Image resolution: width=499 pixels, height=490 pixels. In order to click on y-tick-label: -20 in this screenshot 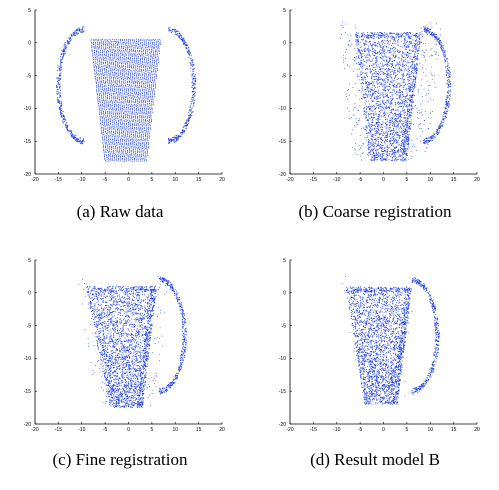, I will do `click(27, 175)`.